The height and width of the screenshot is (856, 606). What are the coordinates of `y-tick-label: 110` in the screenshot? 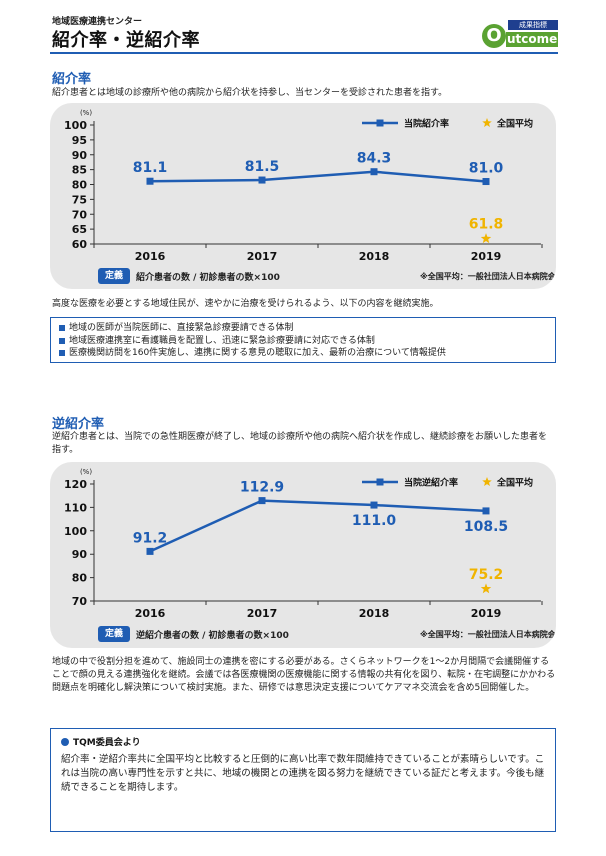 It's located at (75, 507).